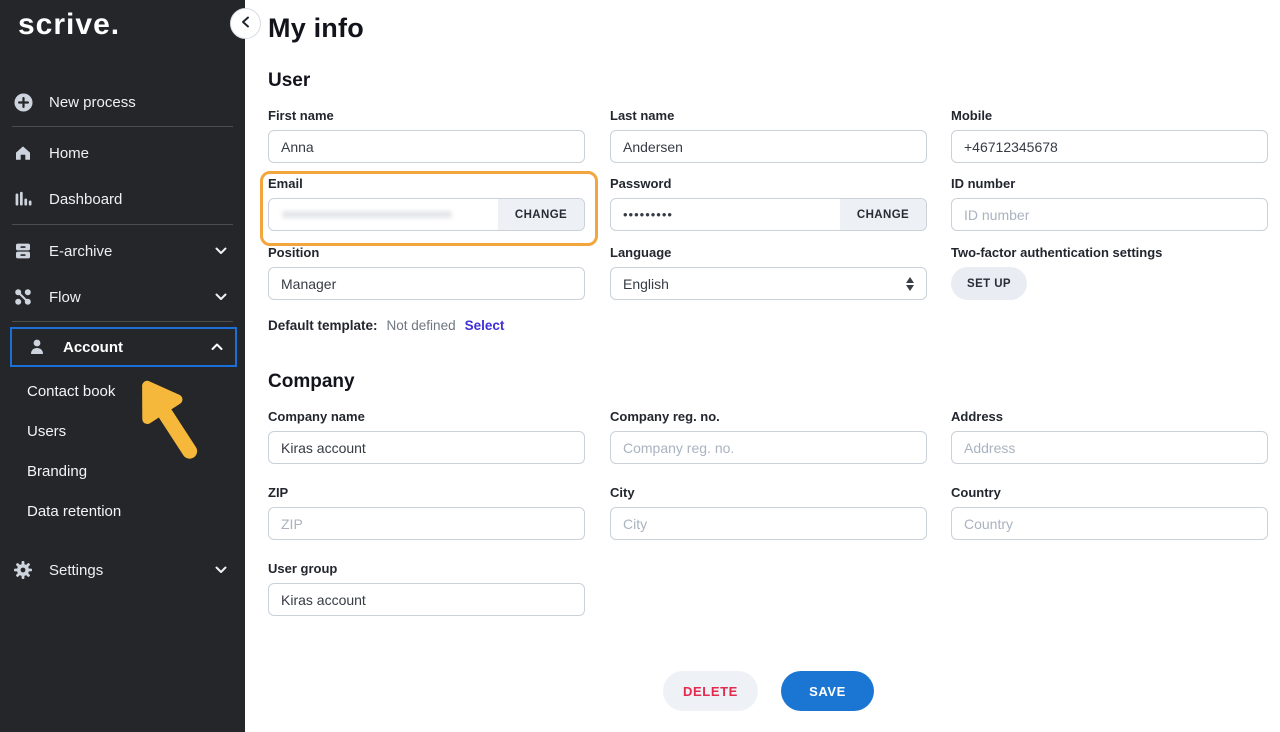  What do you see at coordinates (641, 252) in the screenshot?
I see `language-label: Language` at bounding box center [641, 252].